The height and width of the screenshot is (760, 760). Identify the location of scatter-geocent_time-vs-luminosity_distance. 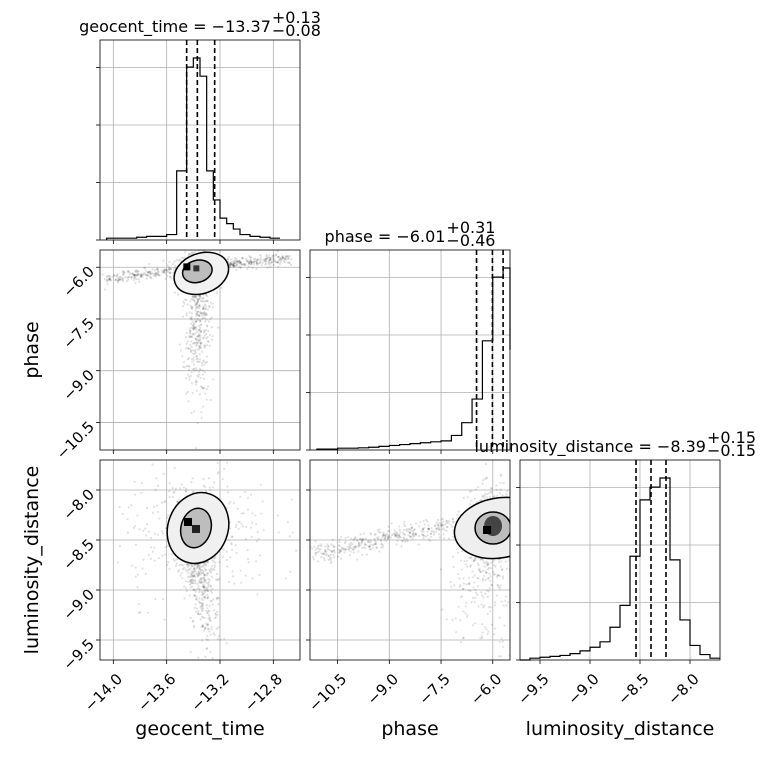
(207, 560).